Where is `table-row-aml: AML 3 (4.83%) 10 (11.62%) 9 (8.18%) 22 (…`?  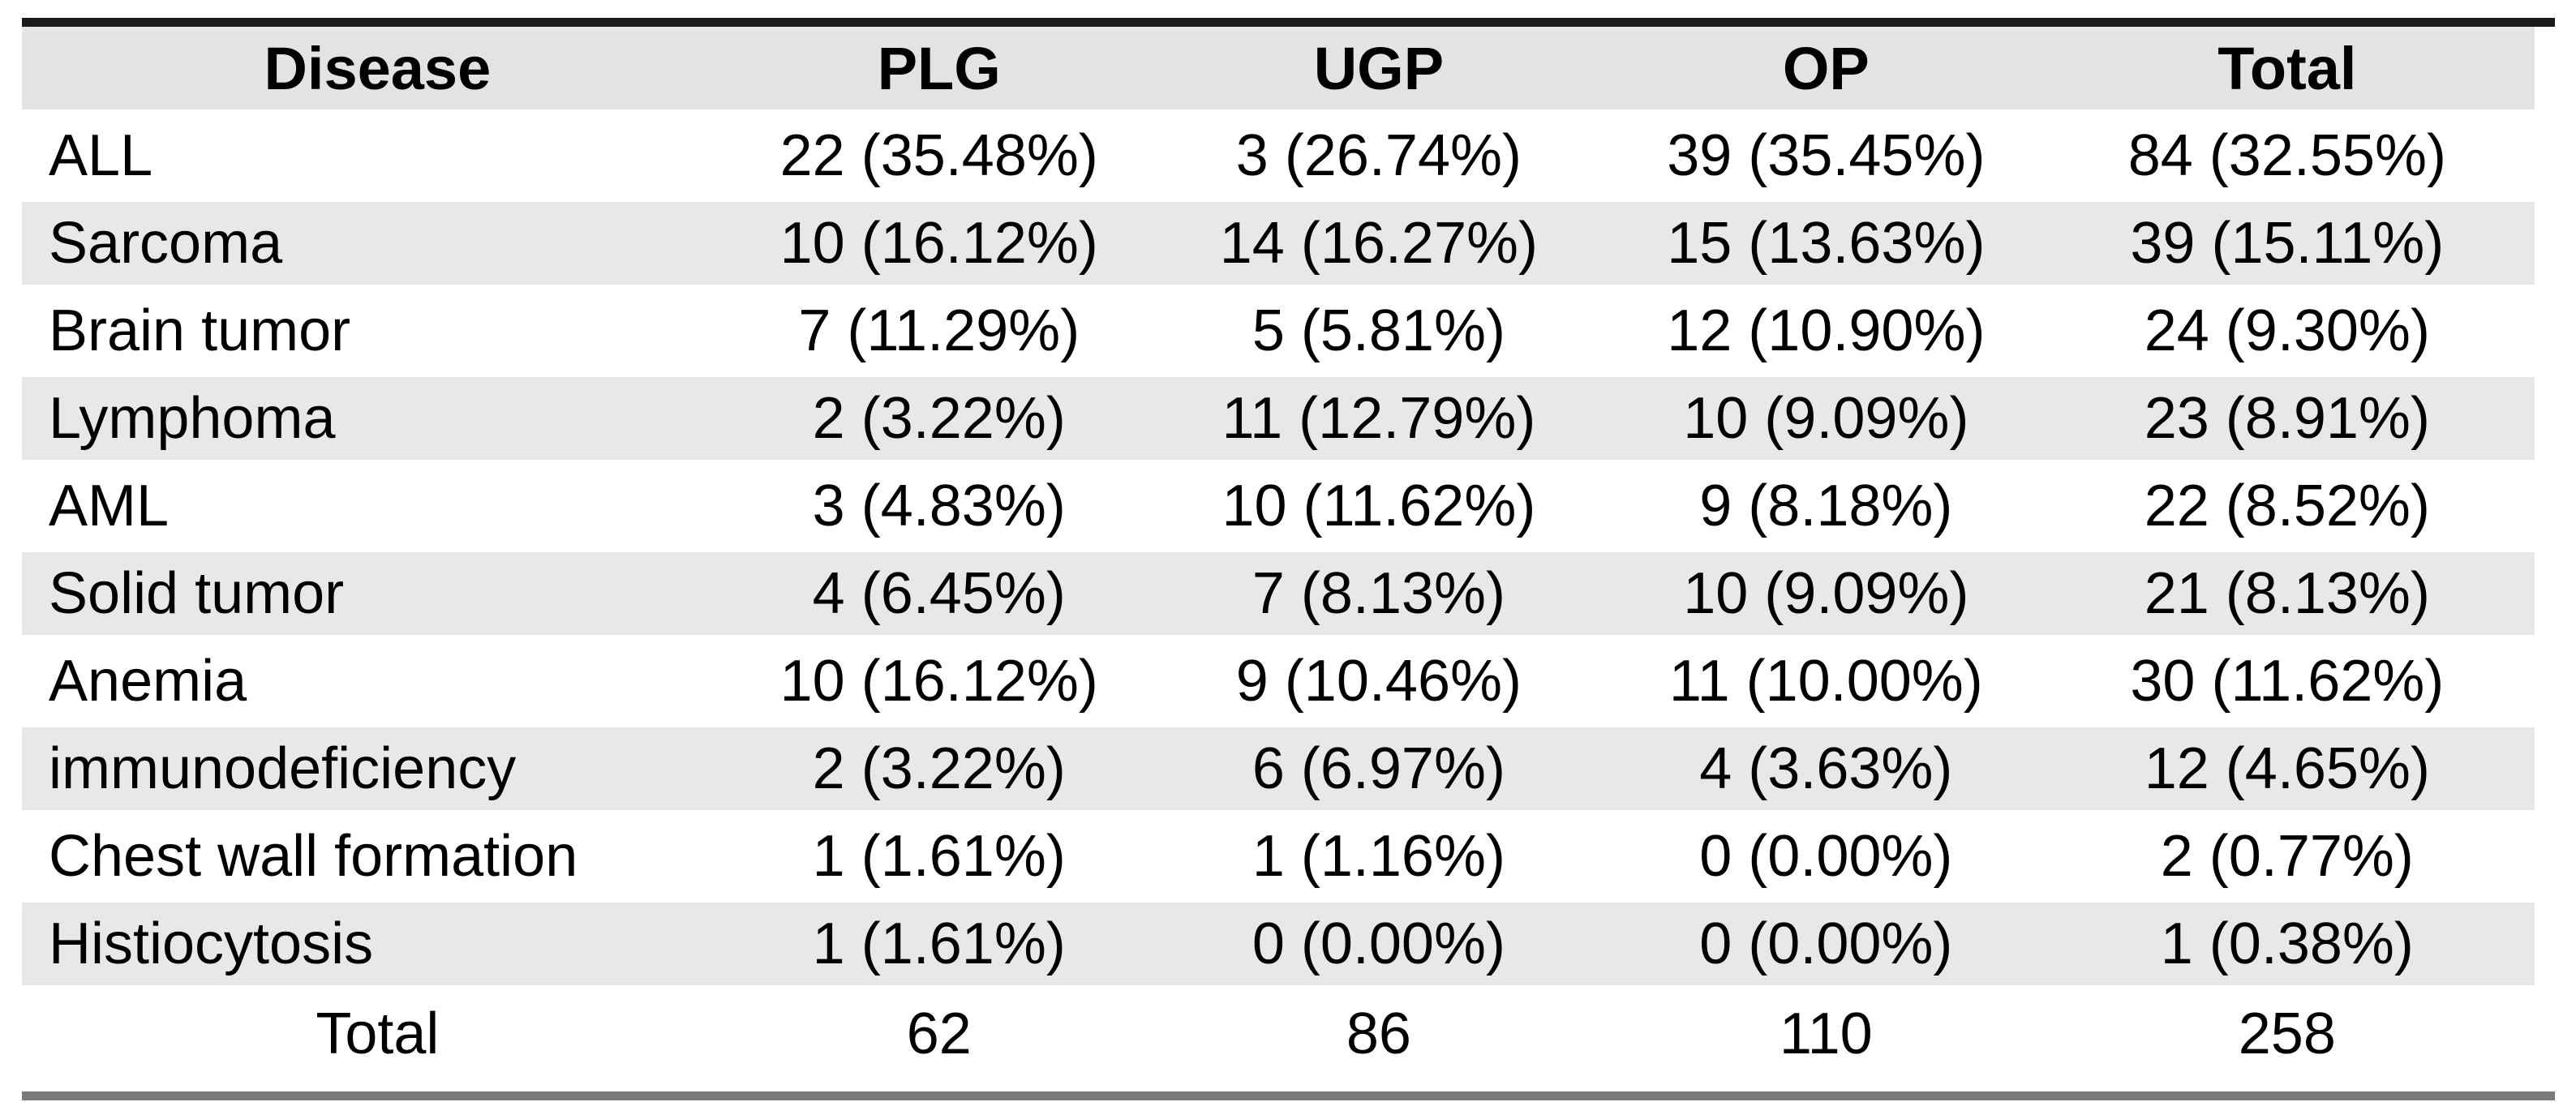
table-row-aml: AML 3 (4.83%) 10 (11.62%) 9 (8.18%) 22 (… is located at coordinates (1278, 506).